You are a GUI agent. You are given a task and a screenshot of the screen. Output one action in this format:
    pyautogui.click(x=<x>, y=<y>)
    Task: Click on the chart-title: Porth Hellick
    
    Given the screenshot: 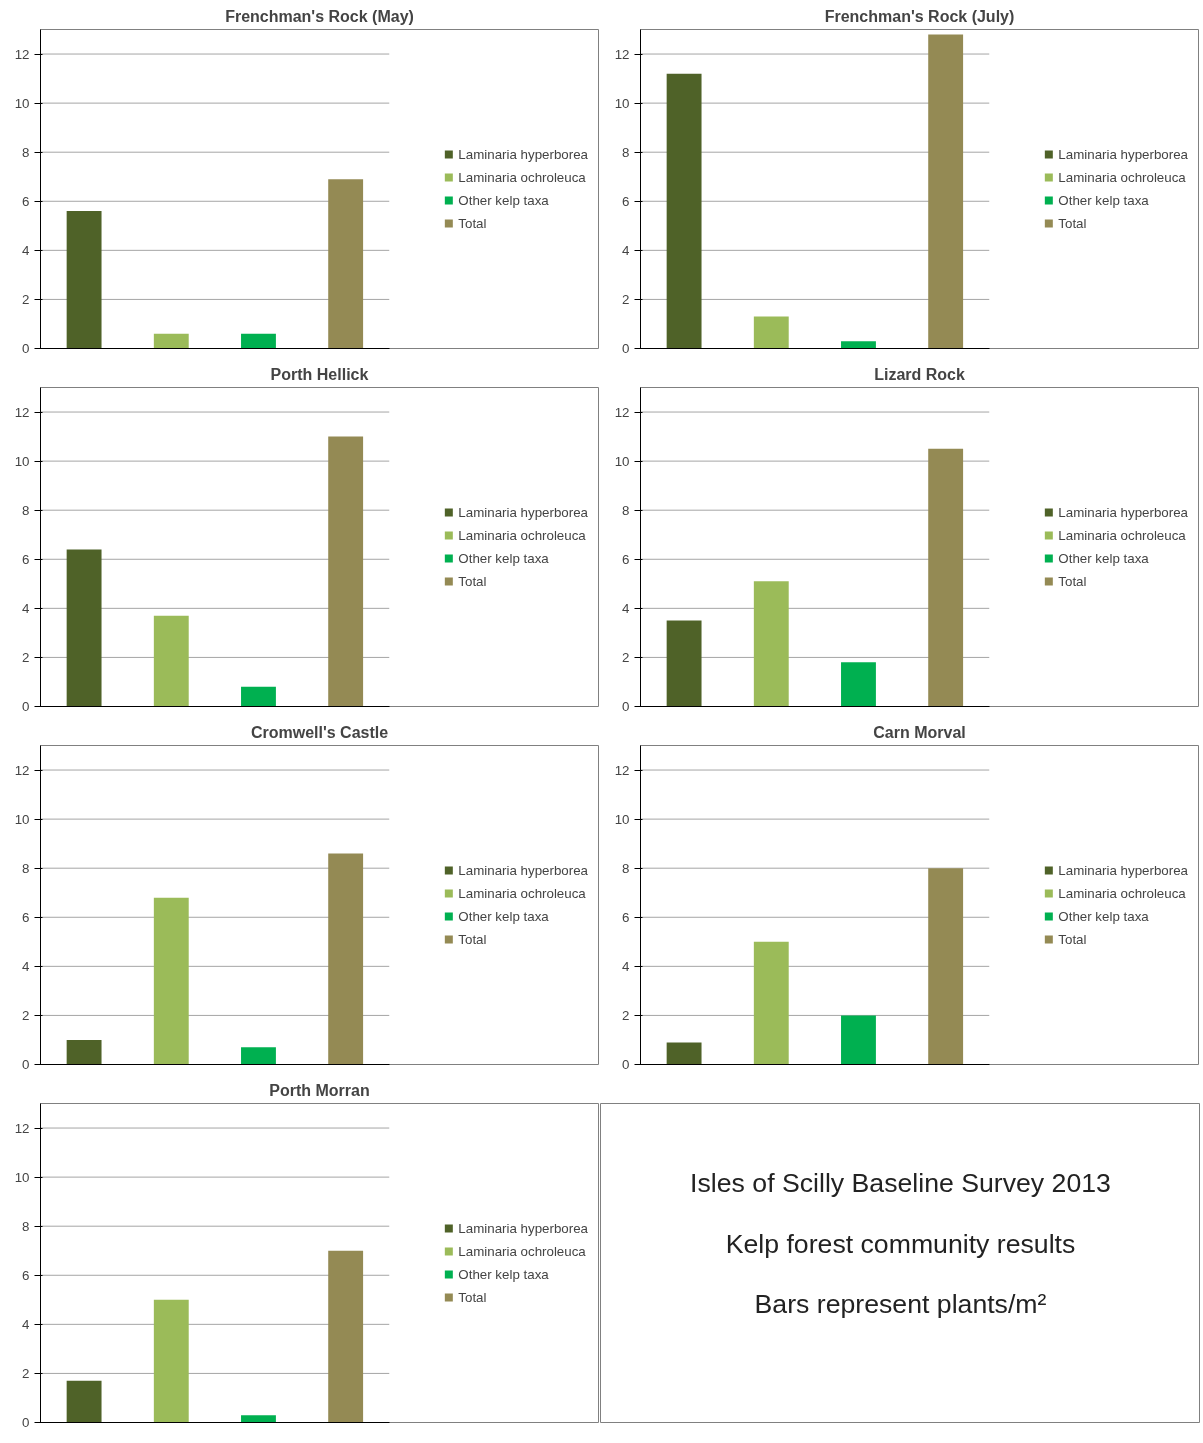 What is the action you would take?
    pyautogui.click(x=319, y=374)
    